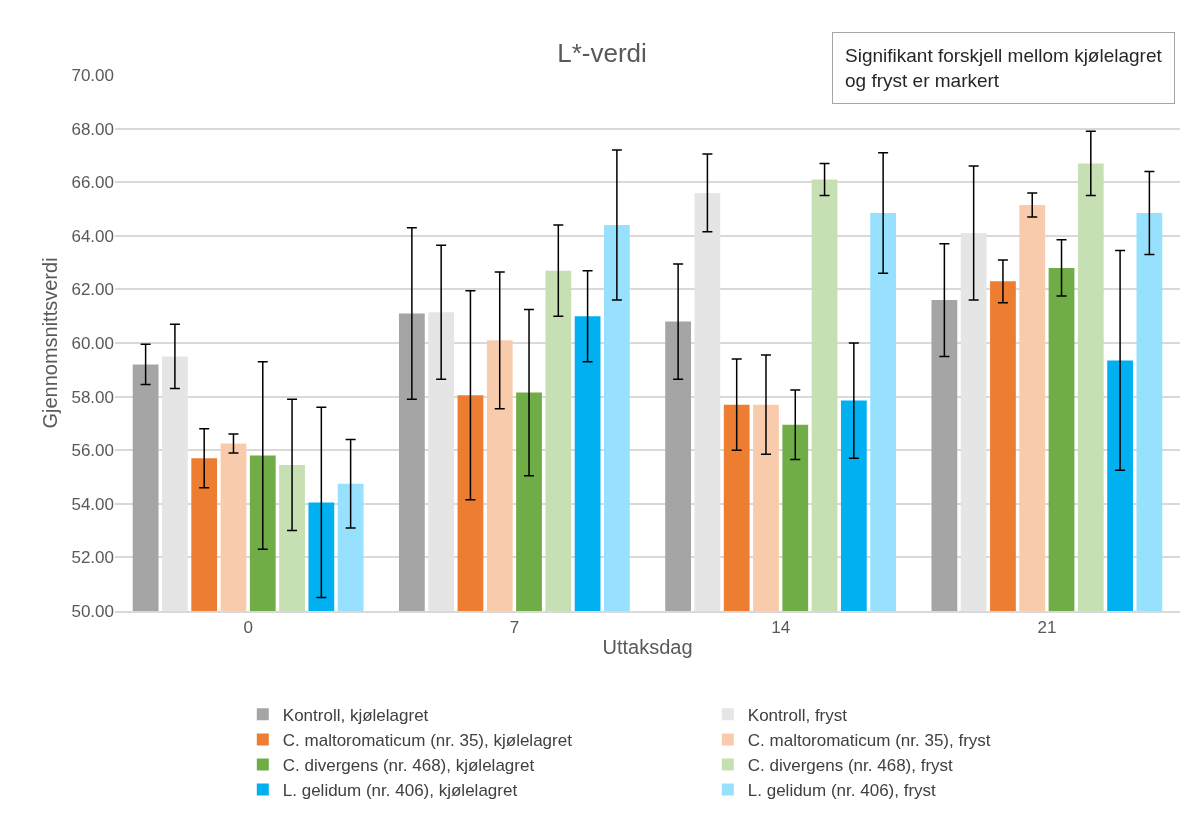  What do you see at coordinates (647, 647) in the screenshot?
I see `x-axis-title: Uttaksdag` at bounding box center [647, 647].